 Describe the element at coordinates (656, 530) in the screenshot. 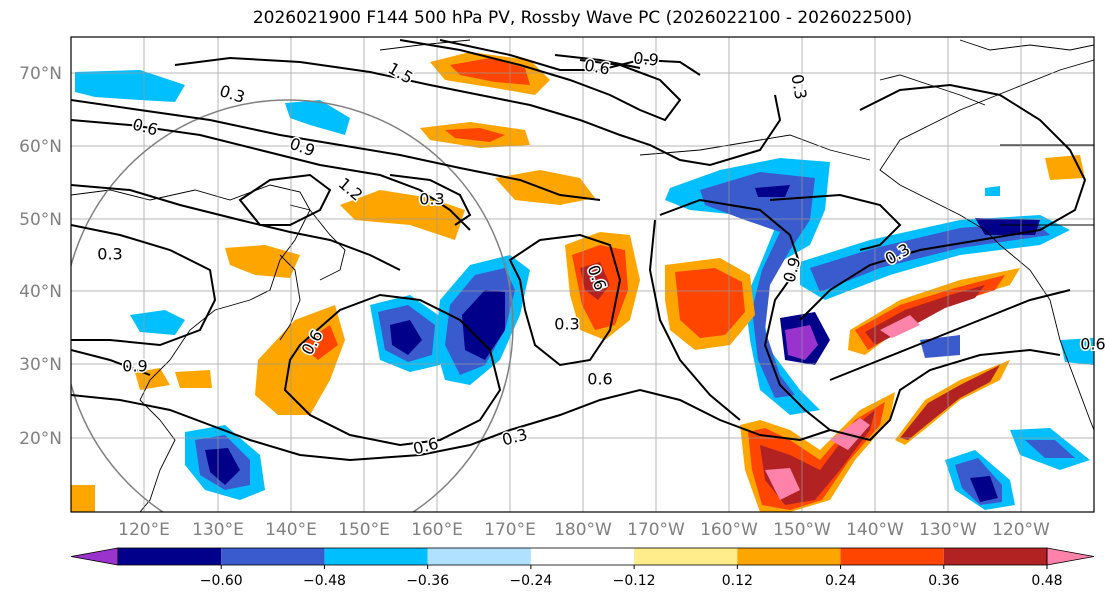

I see `longitude-label: 170°W` at that location.